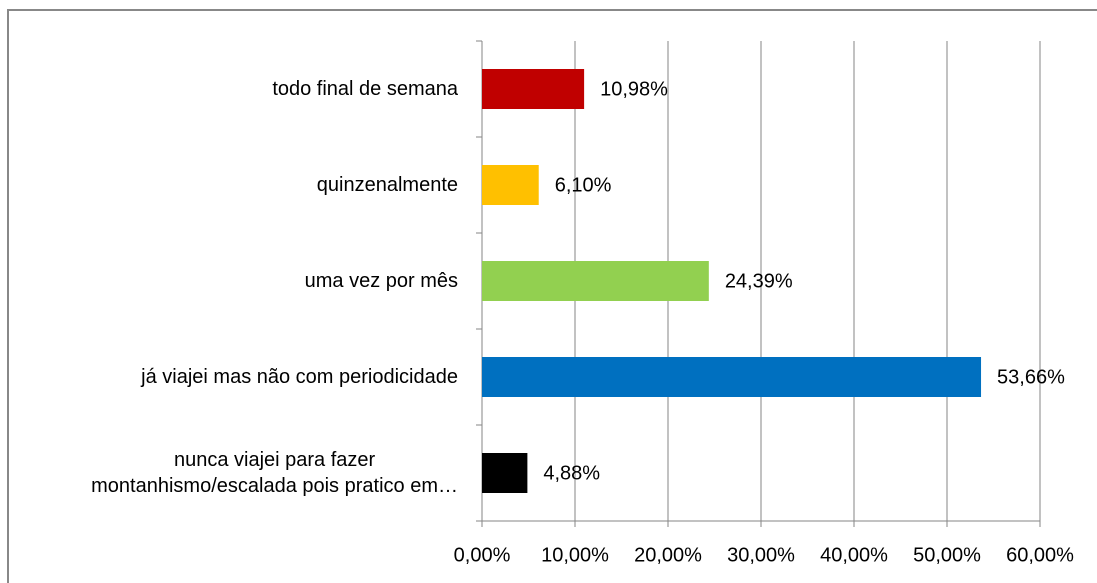 The image size is (1097, 583). I want to click on category-label-box: todo final de semana, so click(365, 89).